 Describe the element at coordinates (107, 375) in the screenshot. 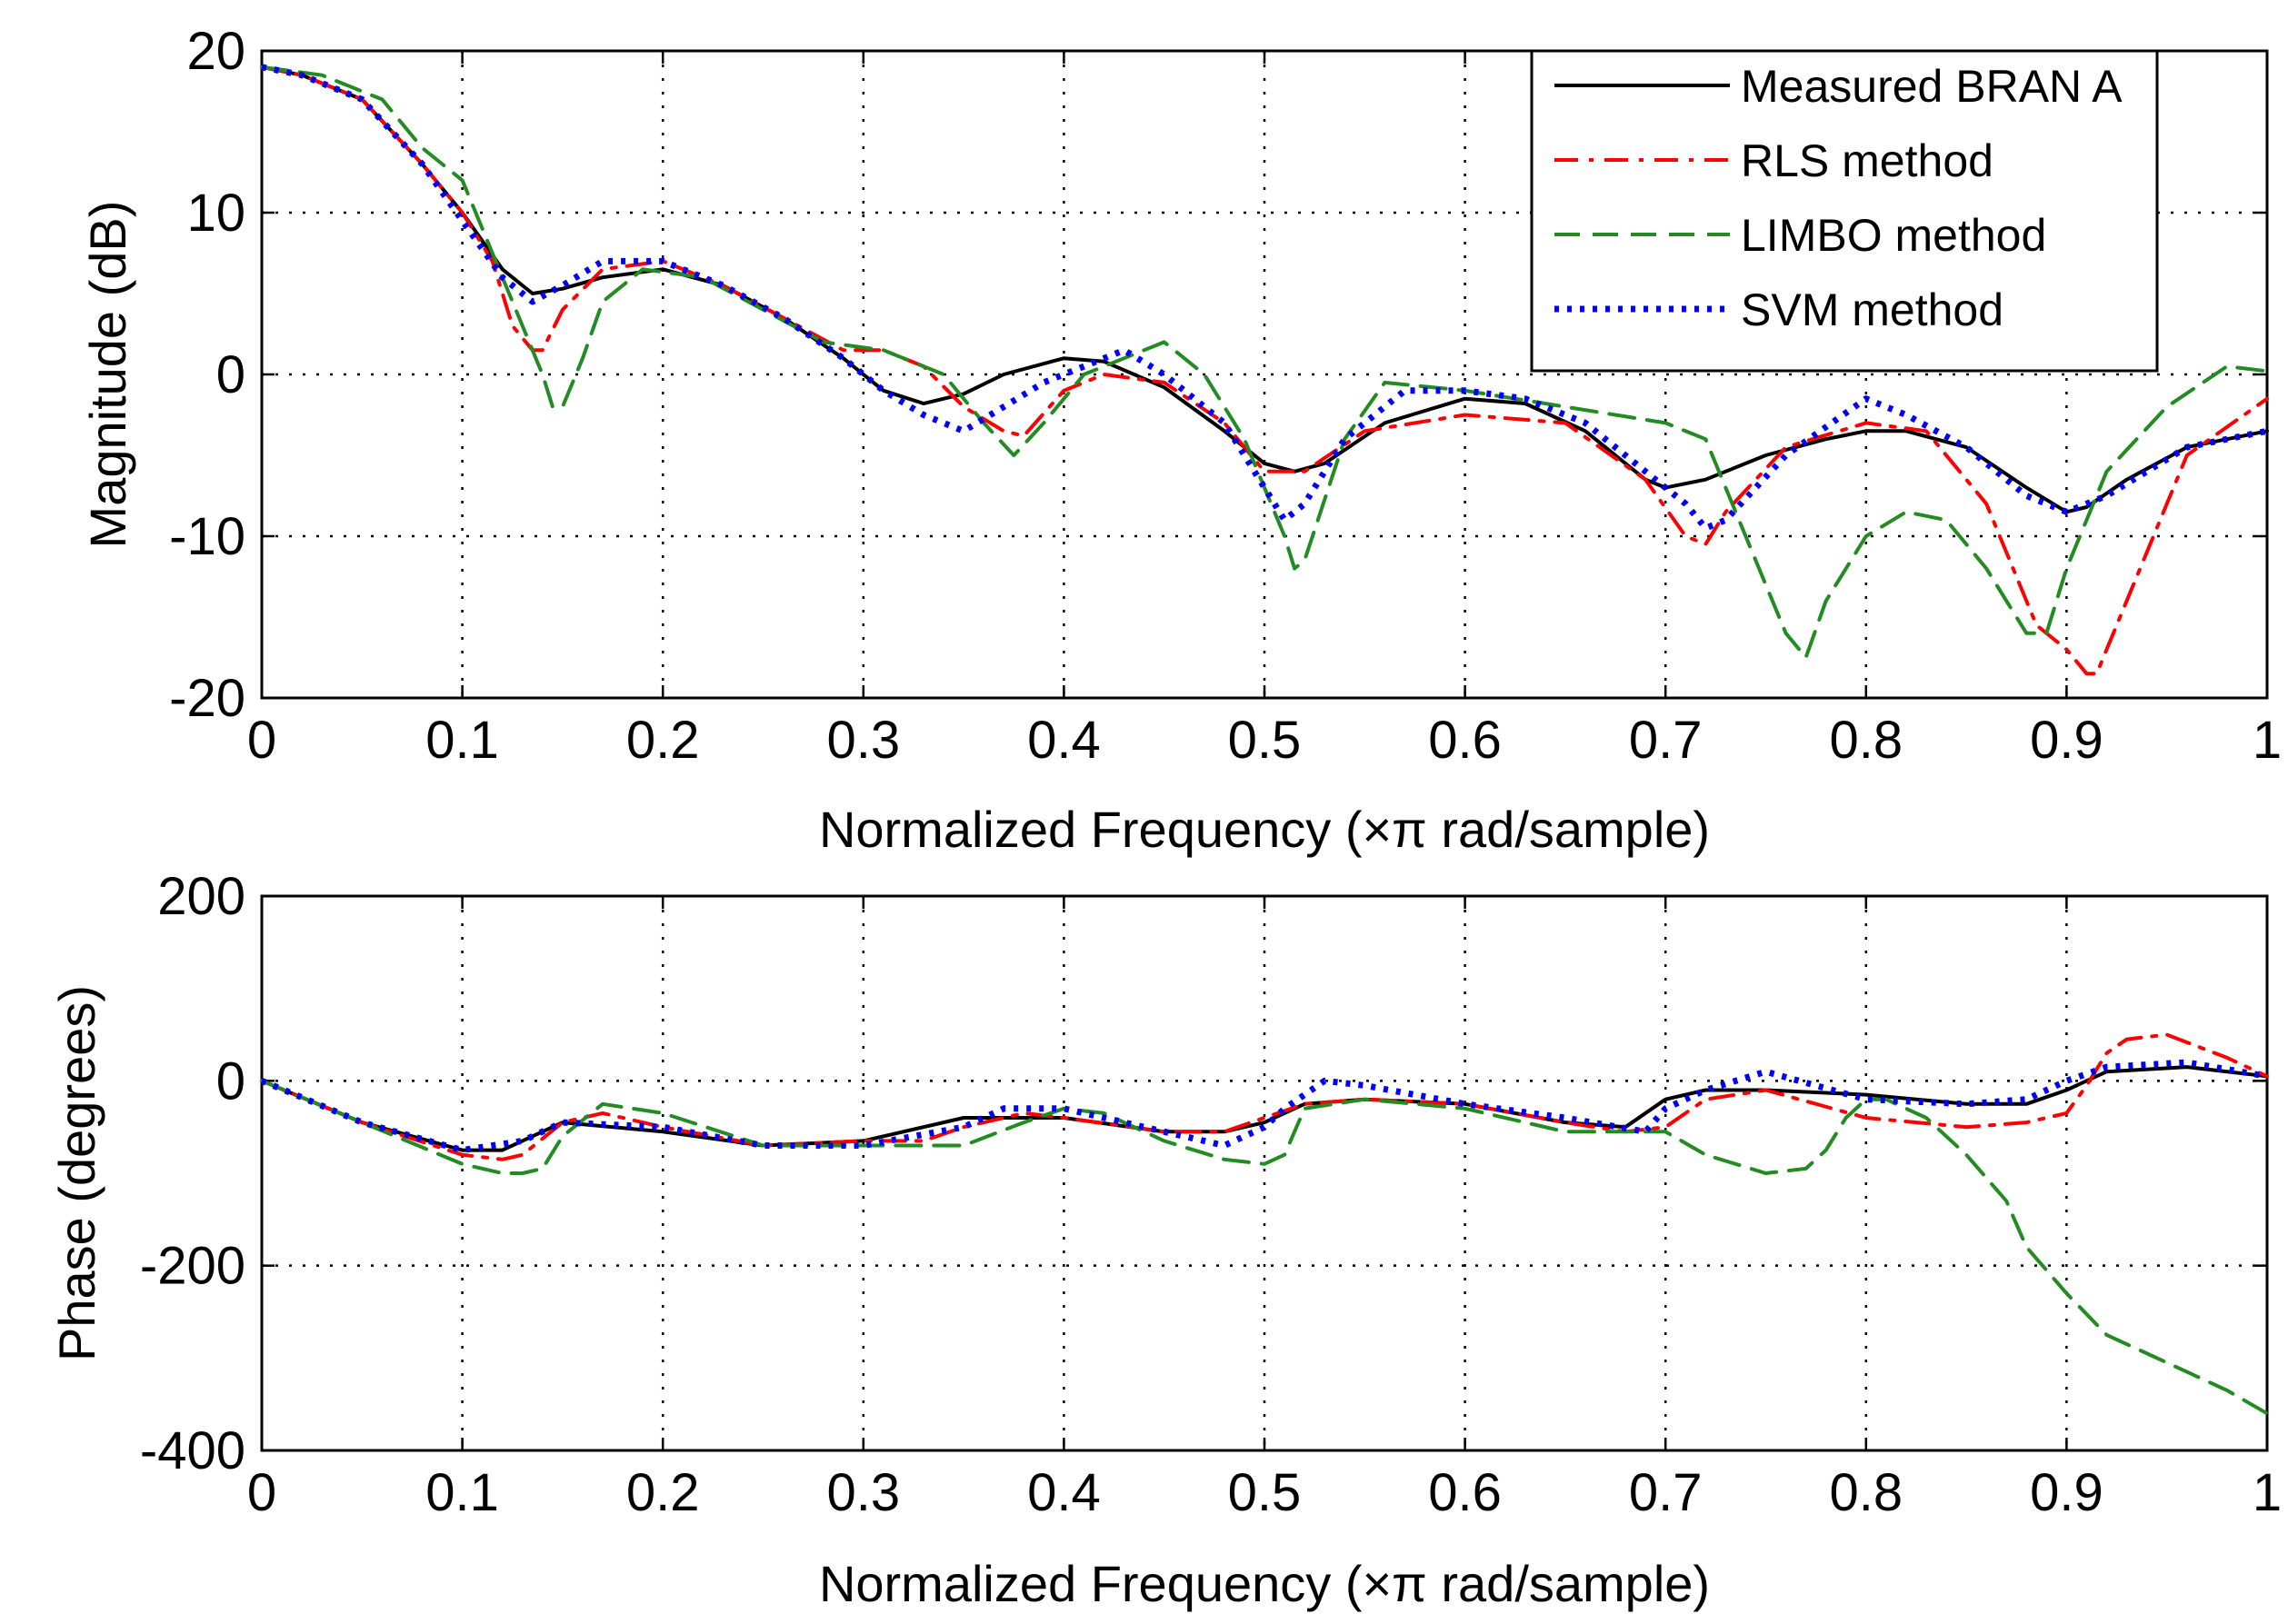

I see `magnitude-ylabel: Magnitude (dB)` at that location.